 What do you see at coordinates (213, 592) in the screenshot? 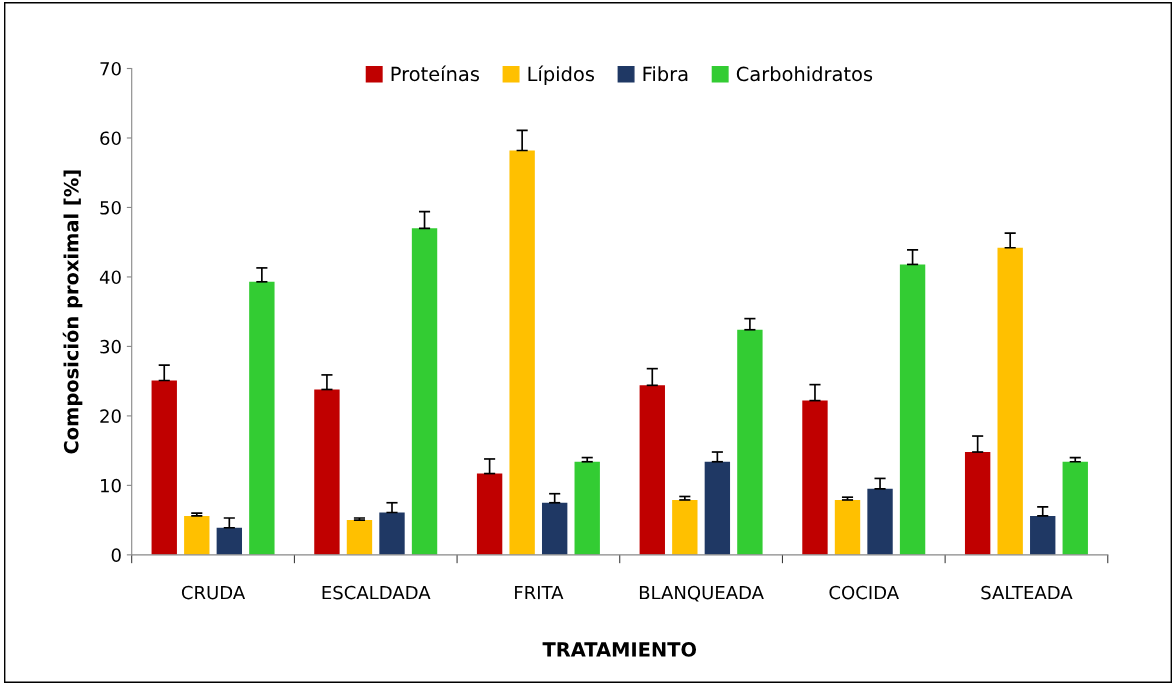
I see `x-tick-label: CRUDA` at bounding box center [213, 592].